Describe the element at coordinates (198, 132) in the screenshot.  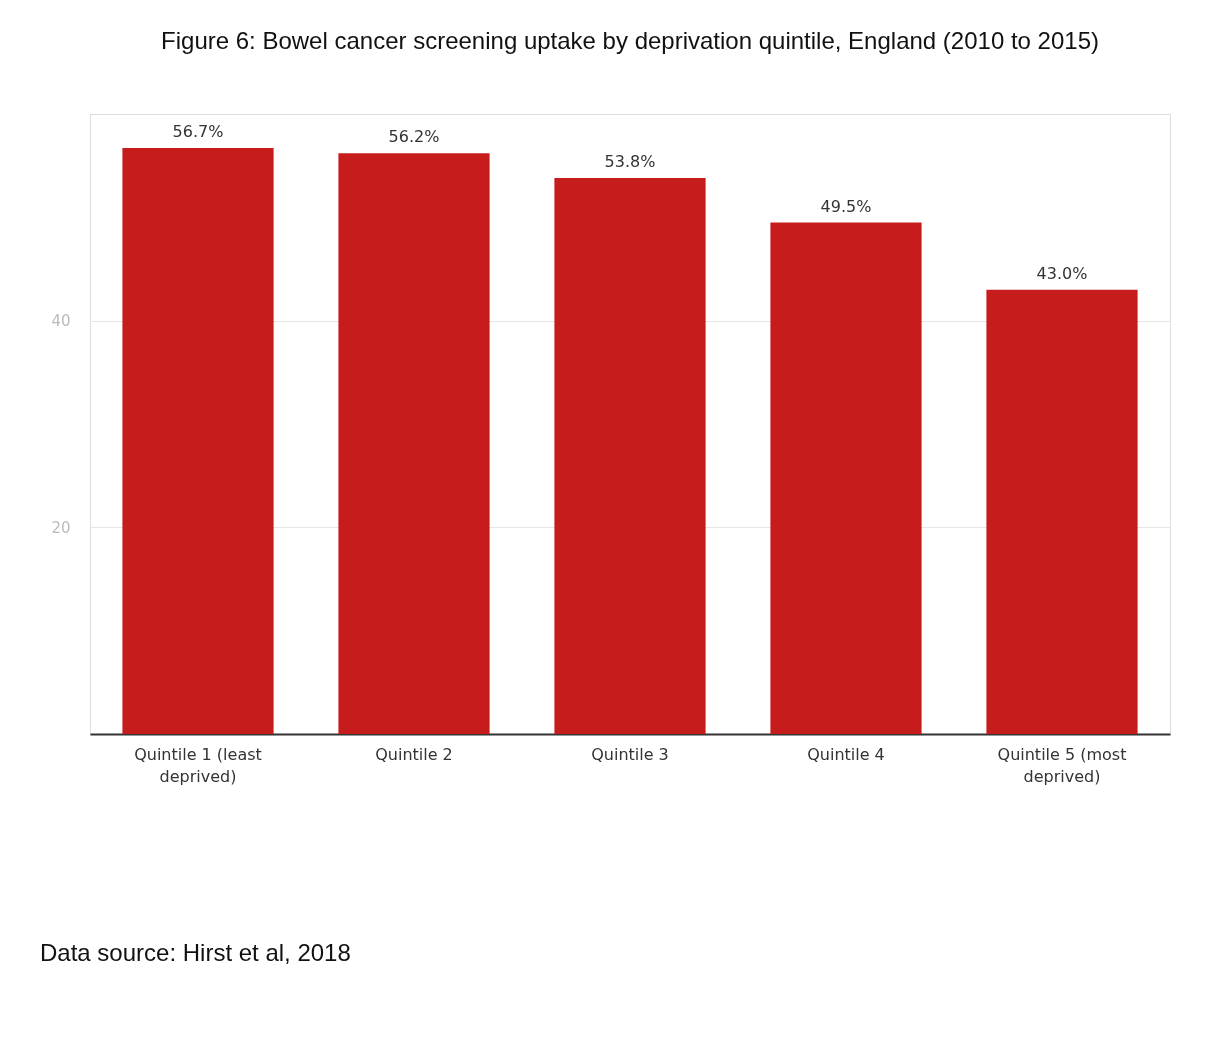
I see `data-label: 56.7%` at that location.